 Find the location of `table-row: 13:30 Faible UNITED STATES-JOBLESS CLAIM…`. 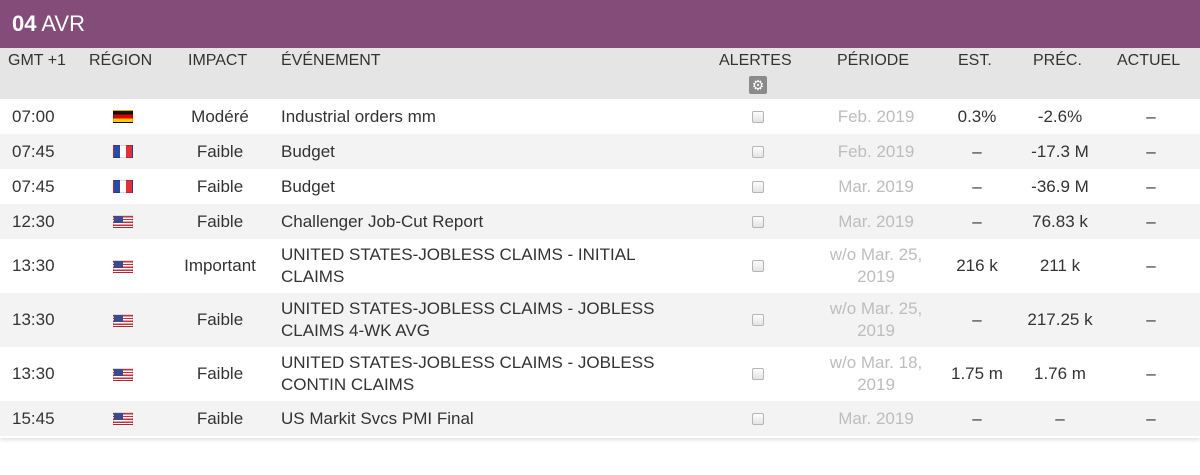

table-row: 13:30 Faible UNITED STATES-JOBLESS CLAIM… is located at coordinates (600, 374).